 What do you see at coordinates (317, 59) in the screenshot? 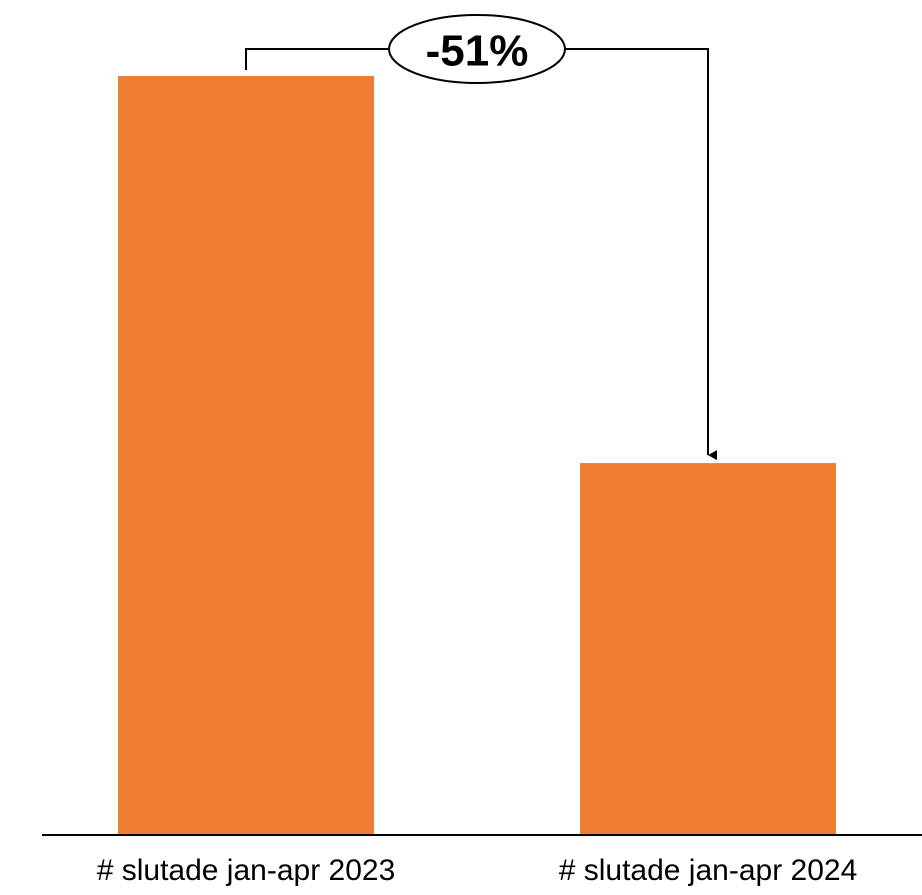
I see `callout-bracket-left` at bounding box center [317, 59].